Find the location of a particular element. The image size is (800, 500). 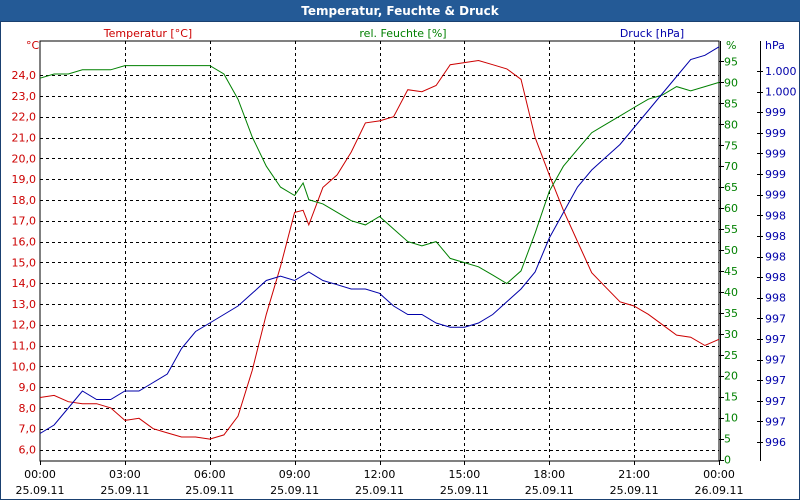

humidity-tick-label: 55 is located at coordinates (731, 229).